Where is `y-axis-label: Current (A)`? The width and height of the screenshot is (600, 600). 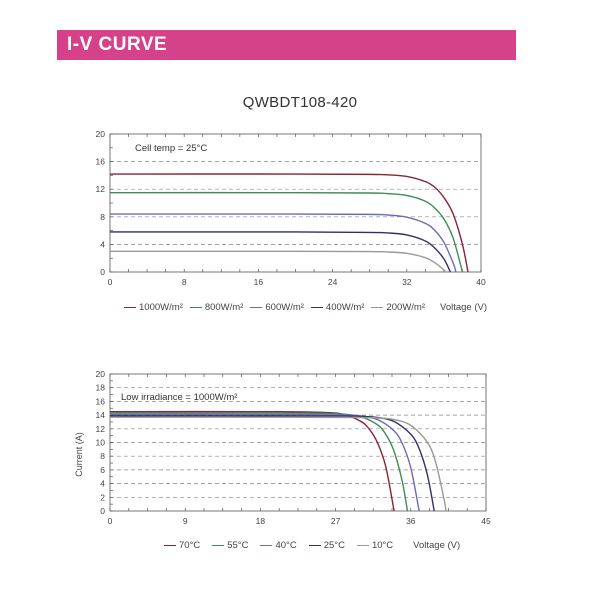
y-axis-label: Current (A) is located at coordinates (79, 454).